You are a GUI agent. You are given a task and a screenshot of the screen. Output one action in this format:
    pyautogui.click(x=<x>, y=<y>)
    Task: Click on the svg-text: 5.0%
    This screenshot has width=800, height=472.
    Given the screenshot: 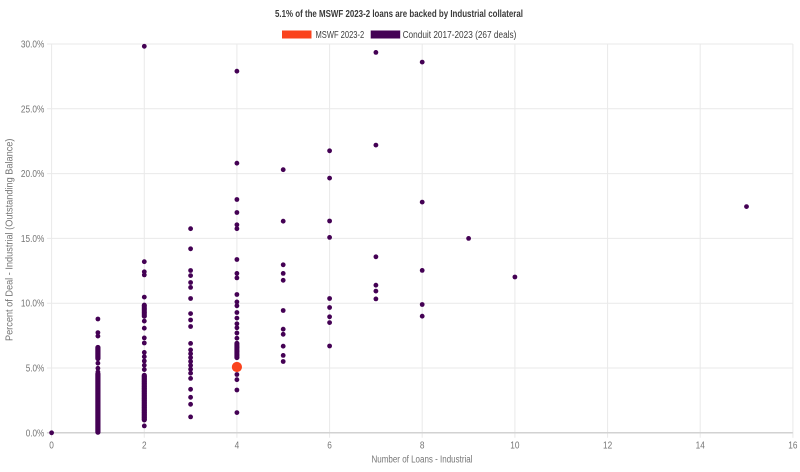 What is the action you would take?
    pyautogui.click(x=35, y=369)
    